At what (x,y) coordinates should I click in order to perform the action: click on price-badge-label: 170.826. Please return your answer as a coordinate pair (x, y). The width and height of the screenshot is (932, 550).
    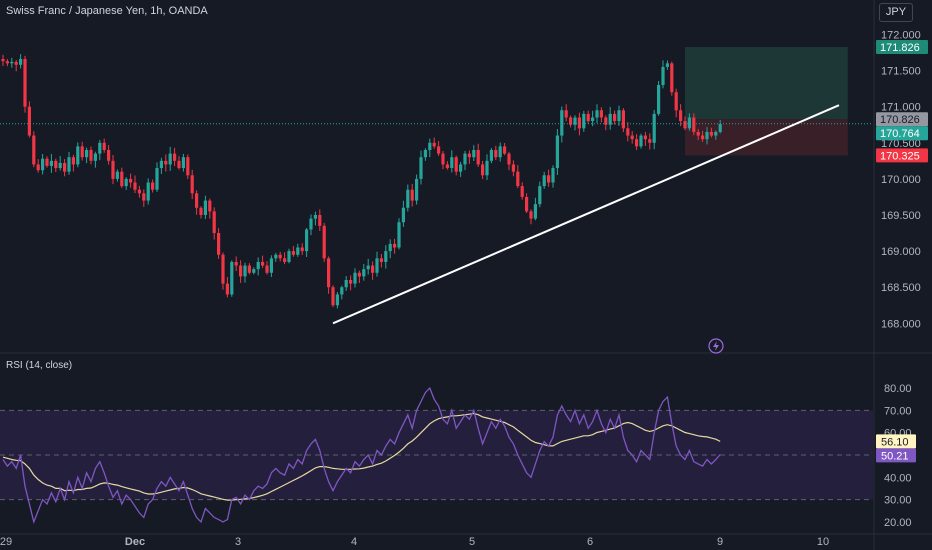
    Looking at the image, I should click on (900, 120).